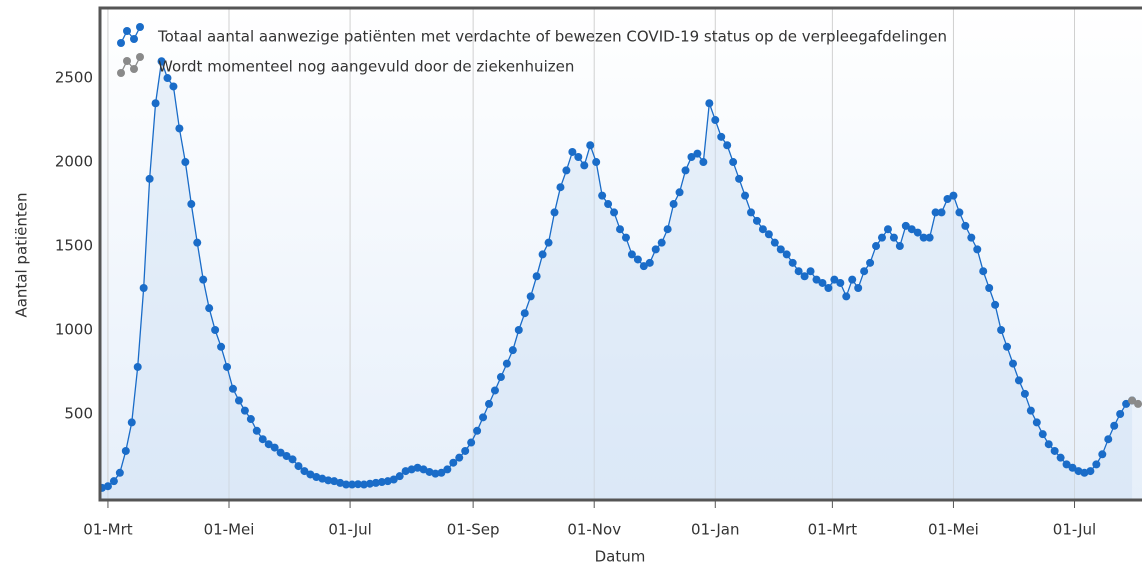 This screenshot has width=1142, height=570. What do you see at coordinates (78, 413) in the screenshot?
I see `y-tick-label: 500` at bounding box center [78, 413].